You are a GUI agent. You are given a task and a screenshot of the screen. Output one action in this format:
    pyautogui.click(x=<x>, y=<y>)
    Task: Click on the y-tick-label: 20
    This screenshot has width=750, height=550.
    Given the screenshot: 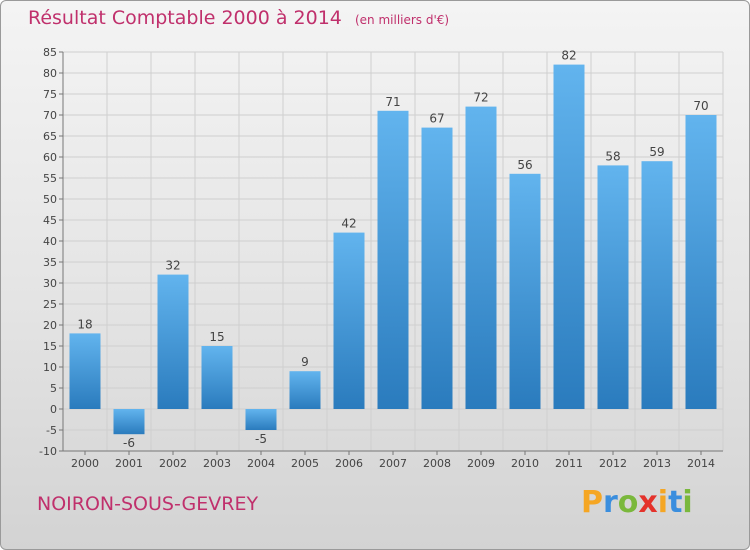 What is the action you would take?
    pyautogui.click(x=50, y=325)
    